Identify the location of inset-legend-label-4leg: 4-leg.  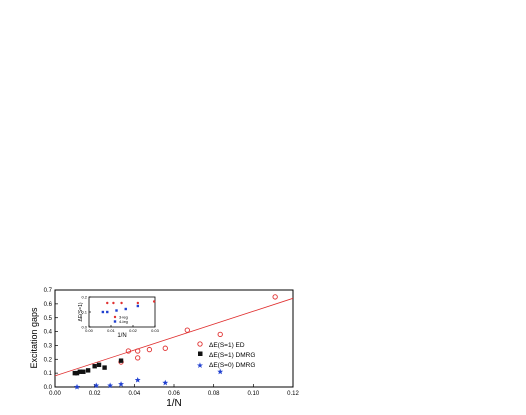
(123, 321).